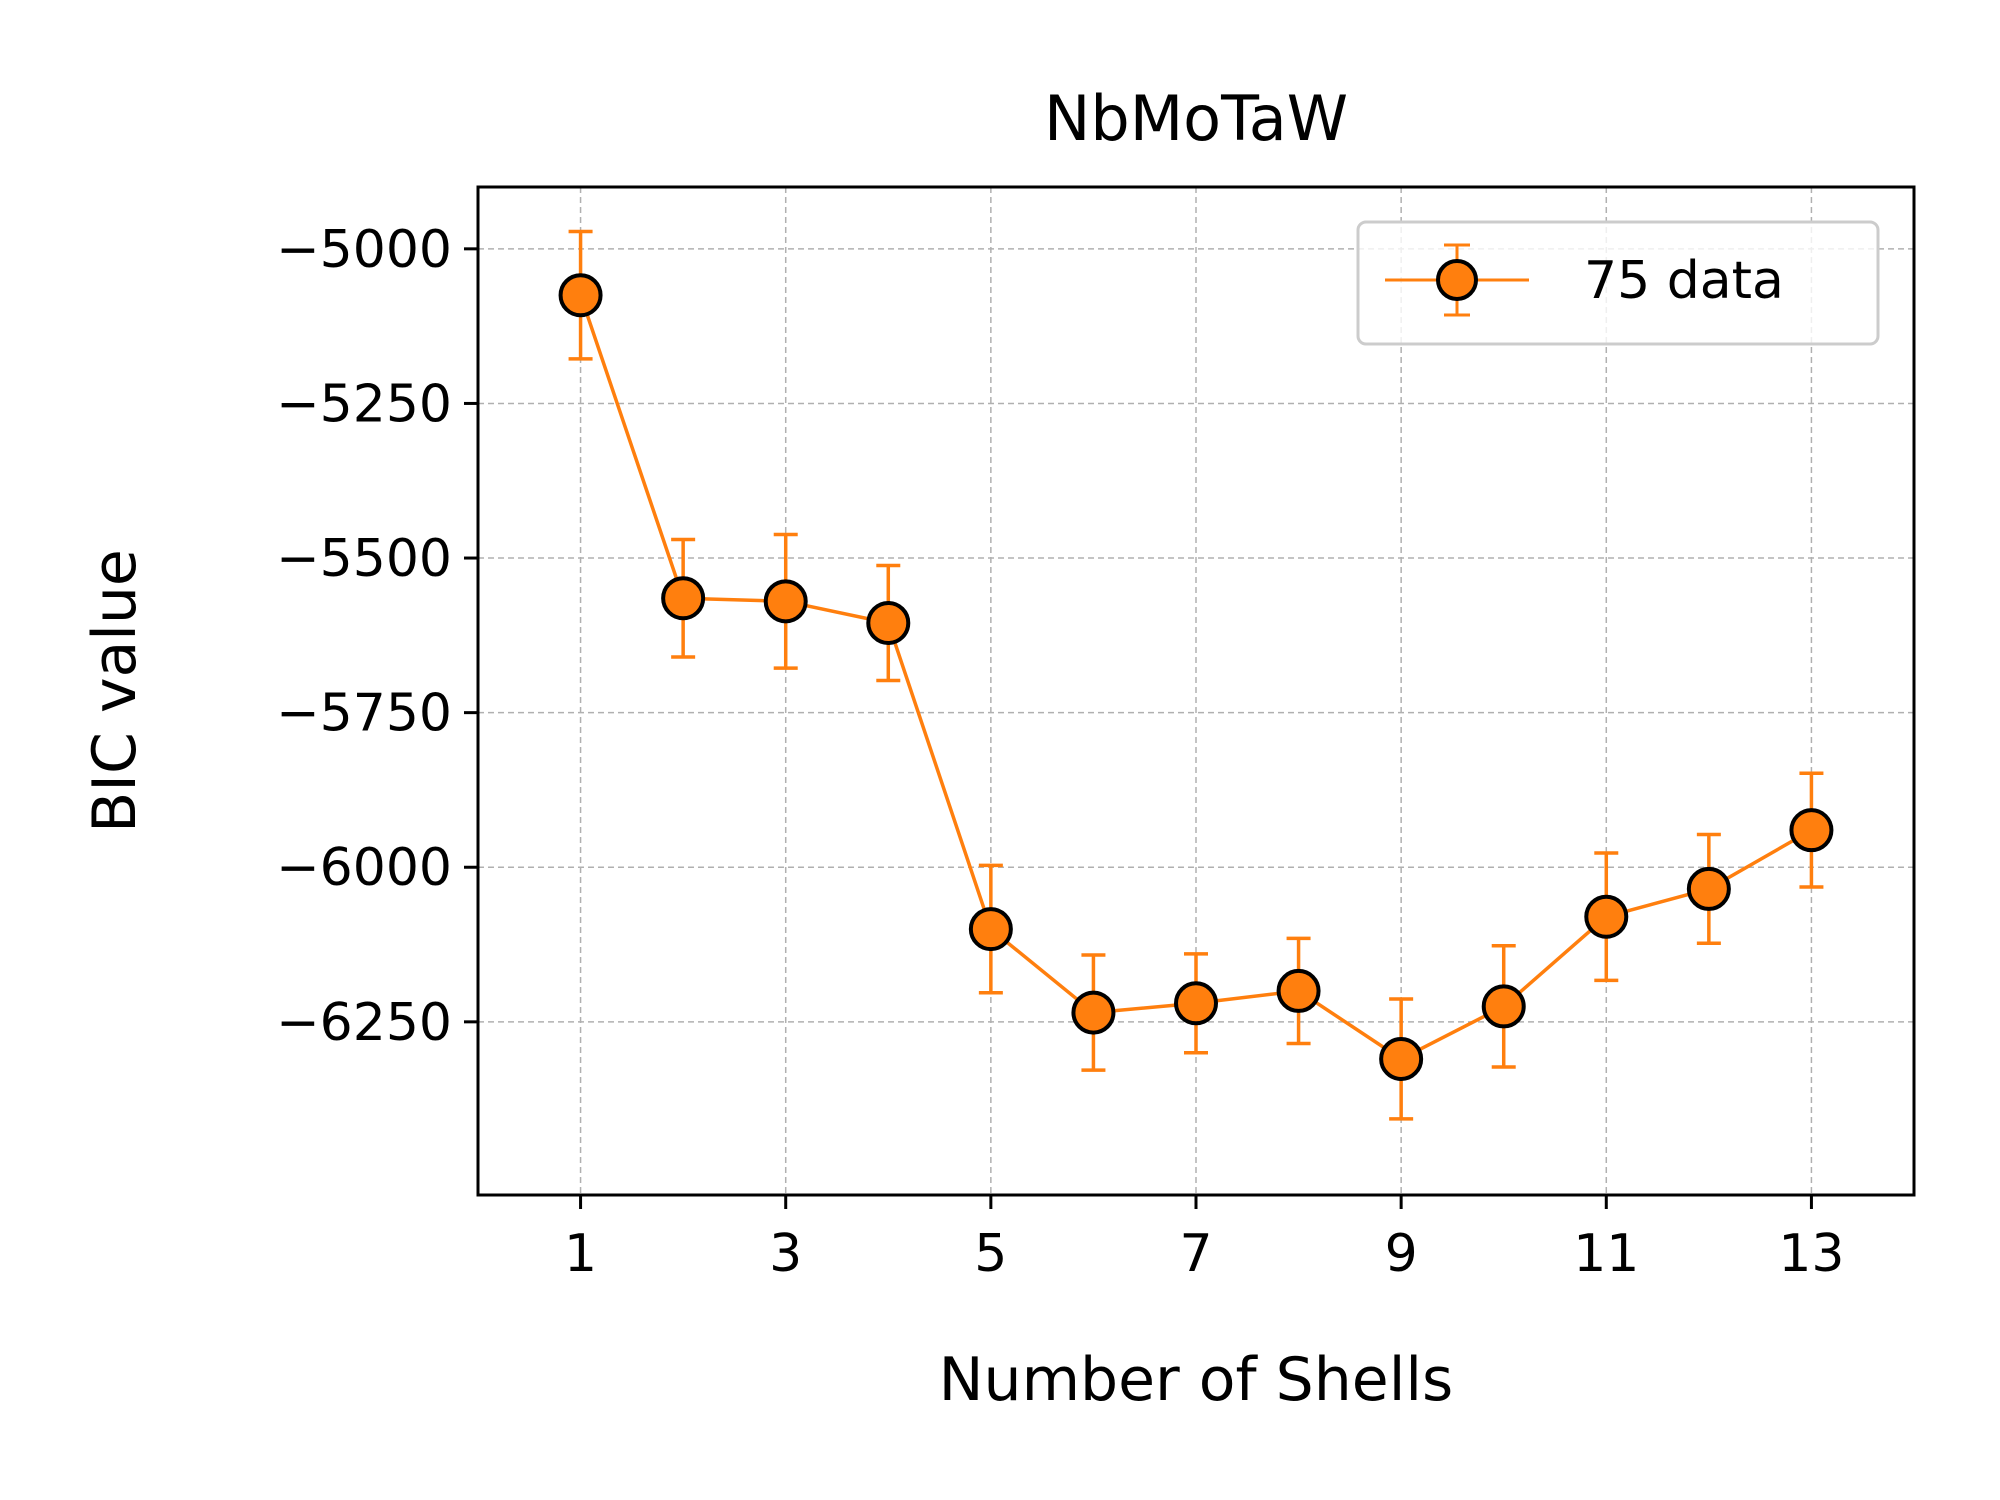 Image resolution: width=2000 pixels, height=1500 pixels. I want to click on y-tick-label: −5250, so click(364, 404).